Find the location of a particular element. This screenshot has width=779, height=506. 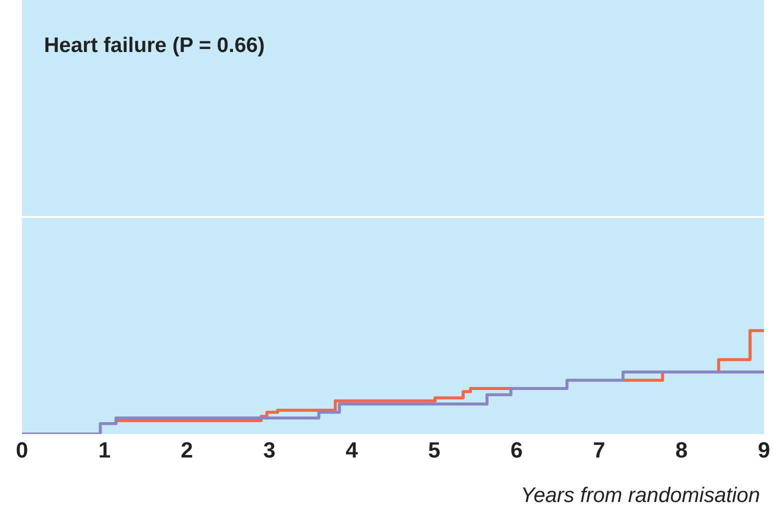

chart-title: Heart failure (P = 0.66) is located at coordinates (154, 46).